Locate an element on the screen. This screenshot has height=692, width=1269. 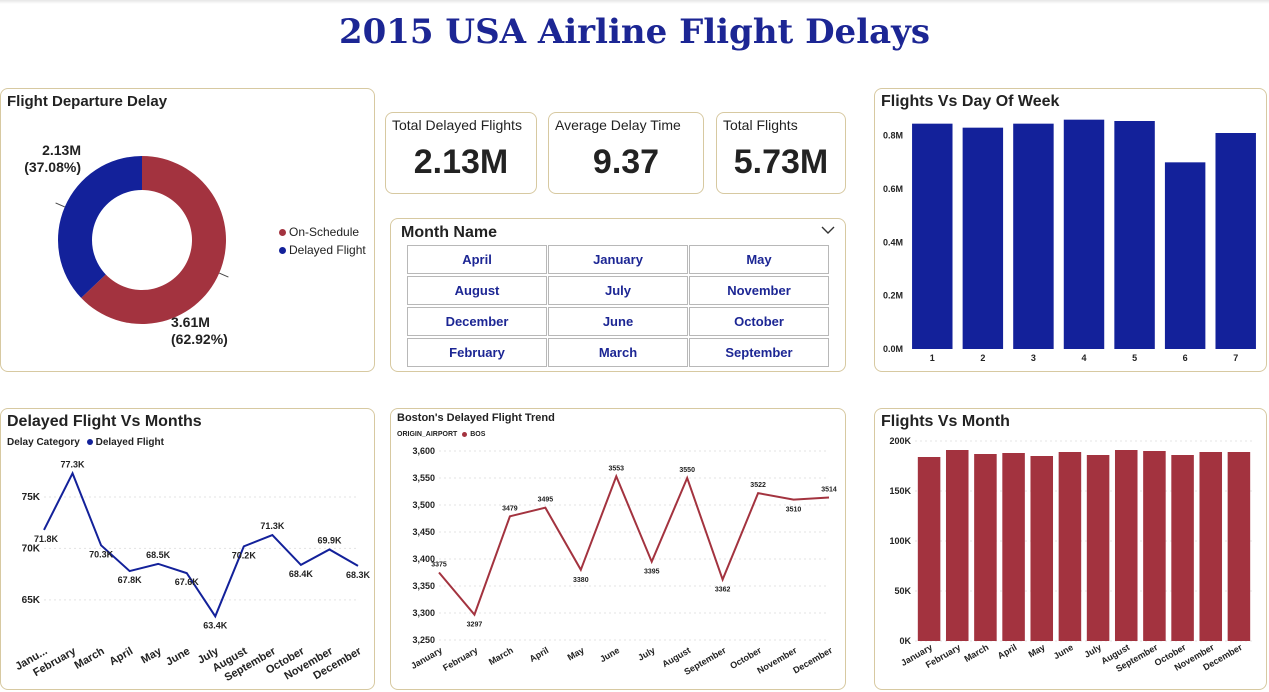
kpi-total-delayed-card: Total Delayed Flights 2.13M is located at coordinates (461, 153).